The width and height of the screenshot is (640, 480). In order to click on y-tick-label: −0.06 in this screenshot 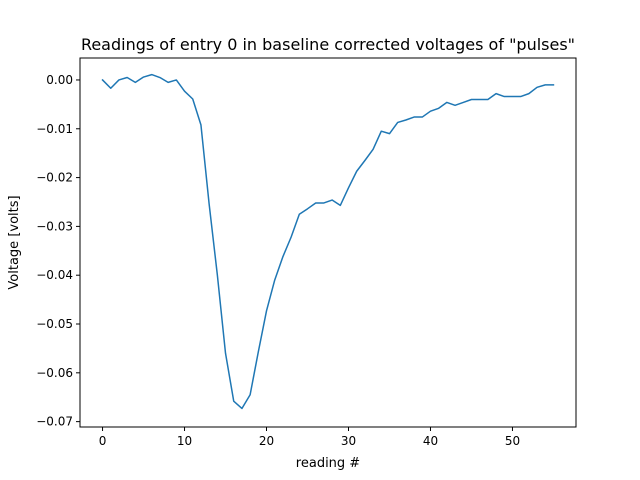, I will do `click(54, 373)`.